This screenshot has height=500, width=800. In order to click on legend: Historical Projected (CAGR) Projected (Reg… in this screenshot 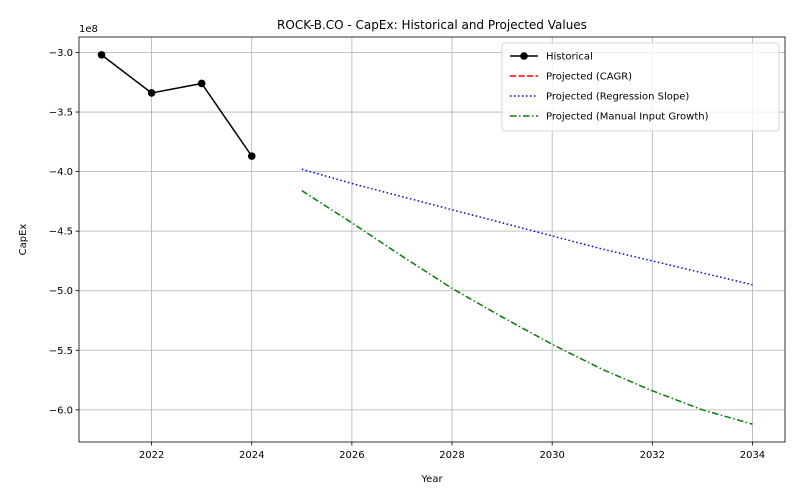, I will do `click(640, 87)`.